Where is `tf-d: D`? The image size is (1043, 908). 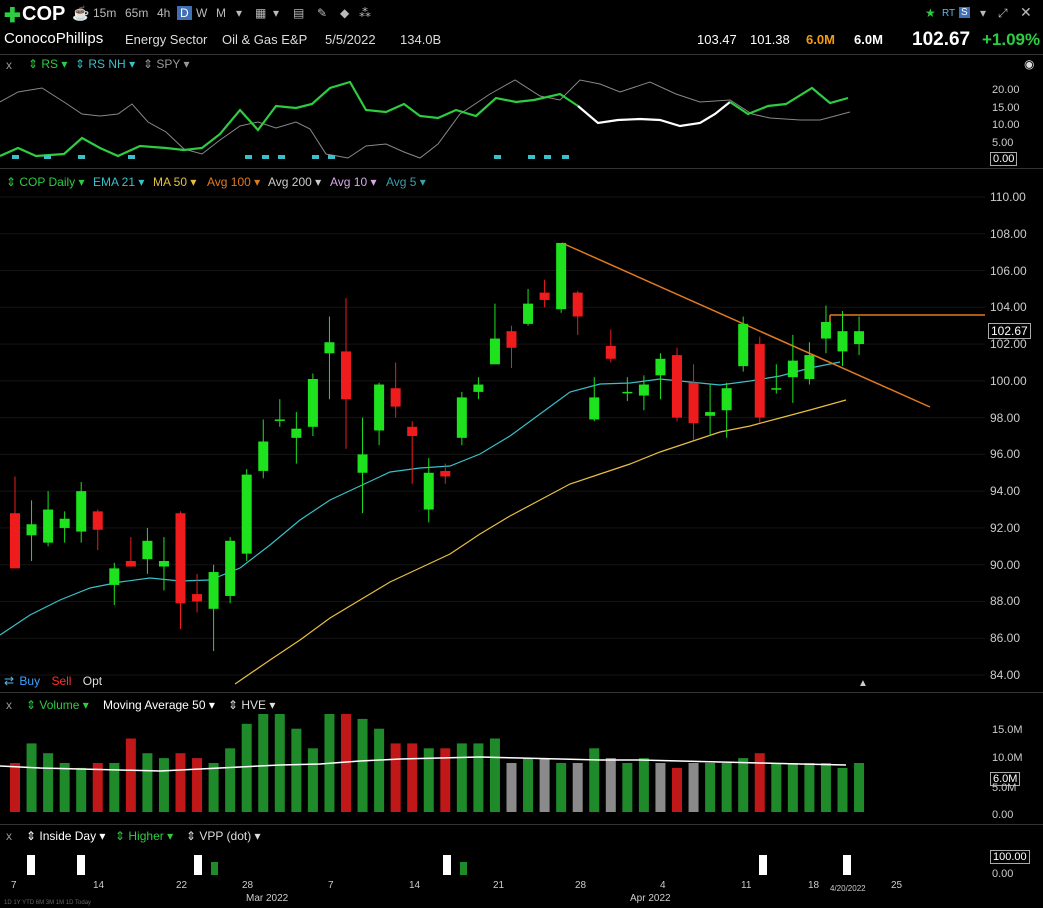 tf-d: D is located at coordinates (184, 13).